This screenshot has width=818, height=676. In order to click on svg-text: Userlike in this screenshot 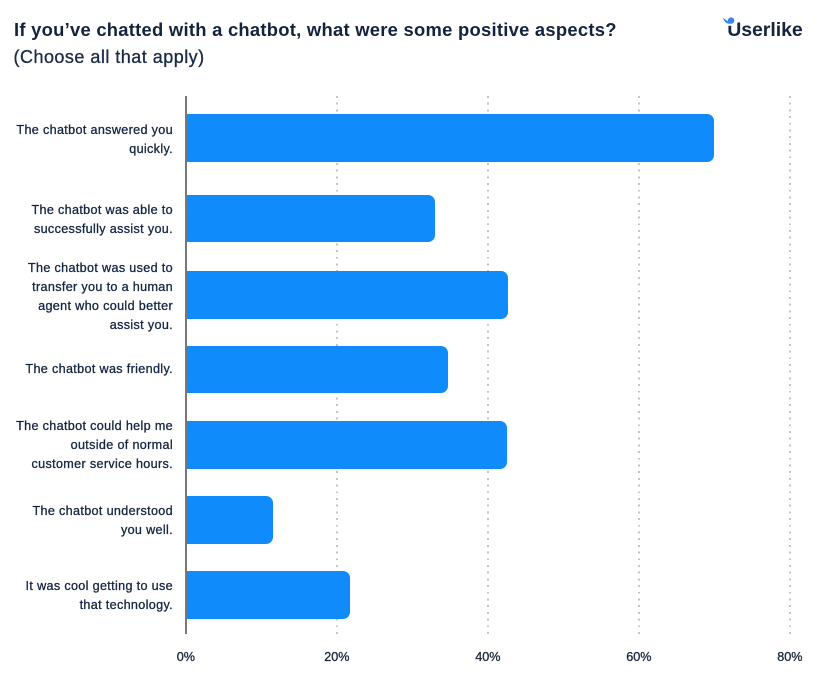, I will do `click(765, 30)`.